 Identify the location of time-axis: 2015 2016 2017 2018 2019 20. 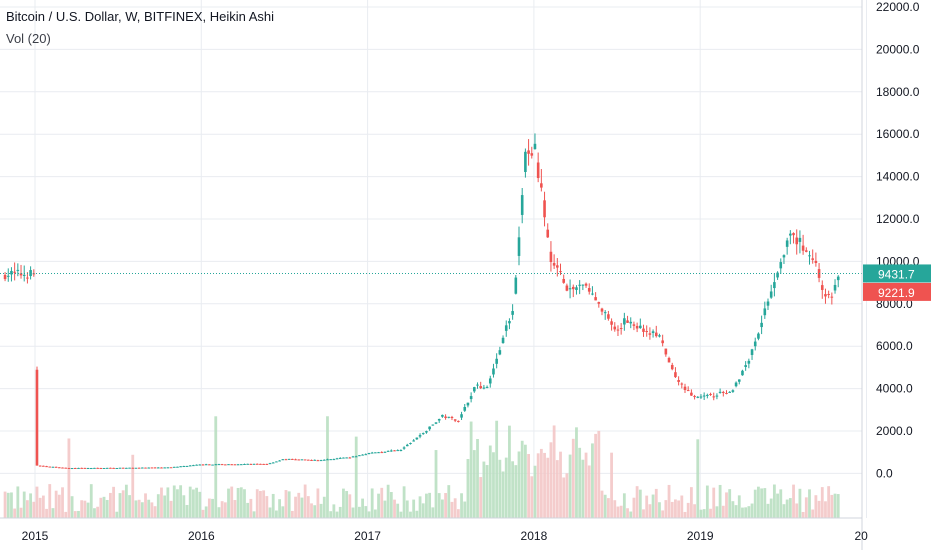
(434, 530).